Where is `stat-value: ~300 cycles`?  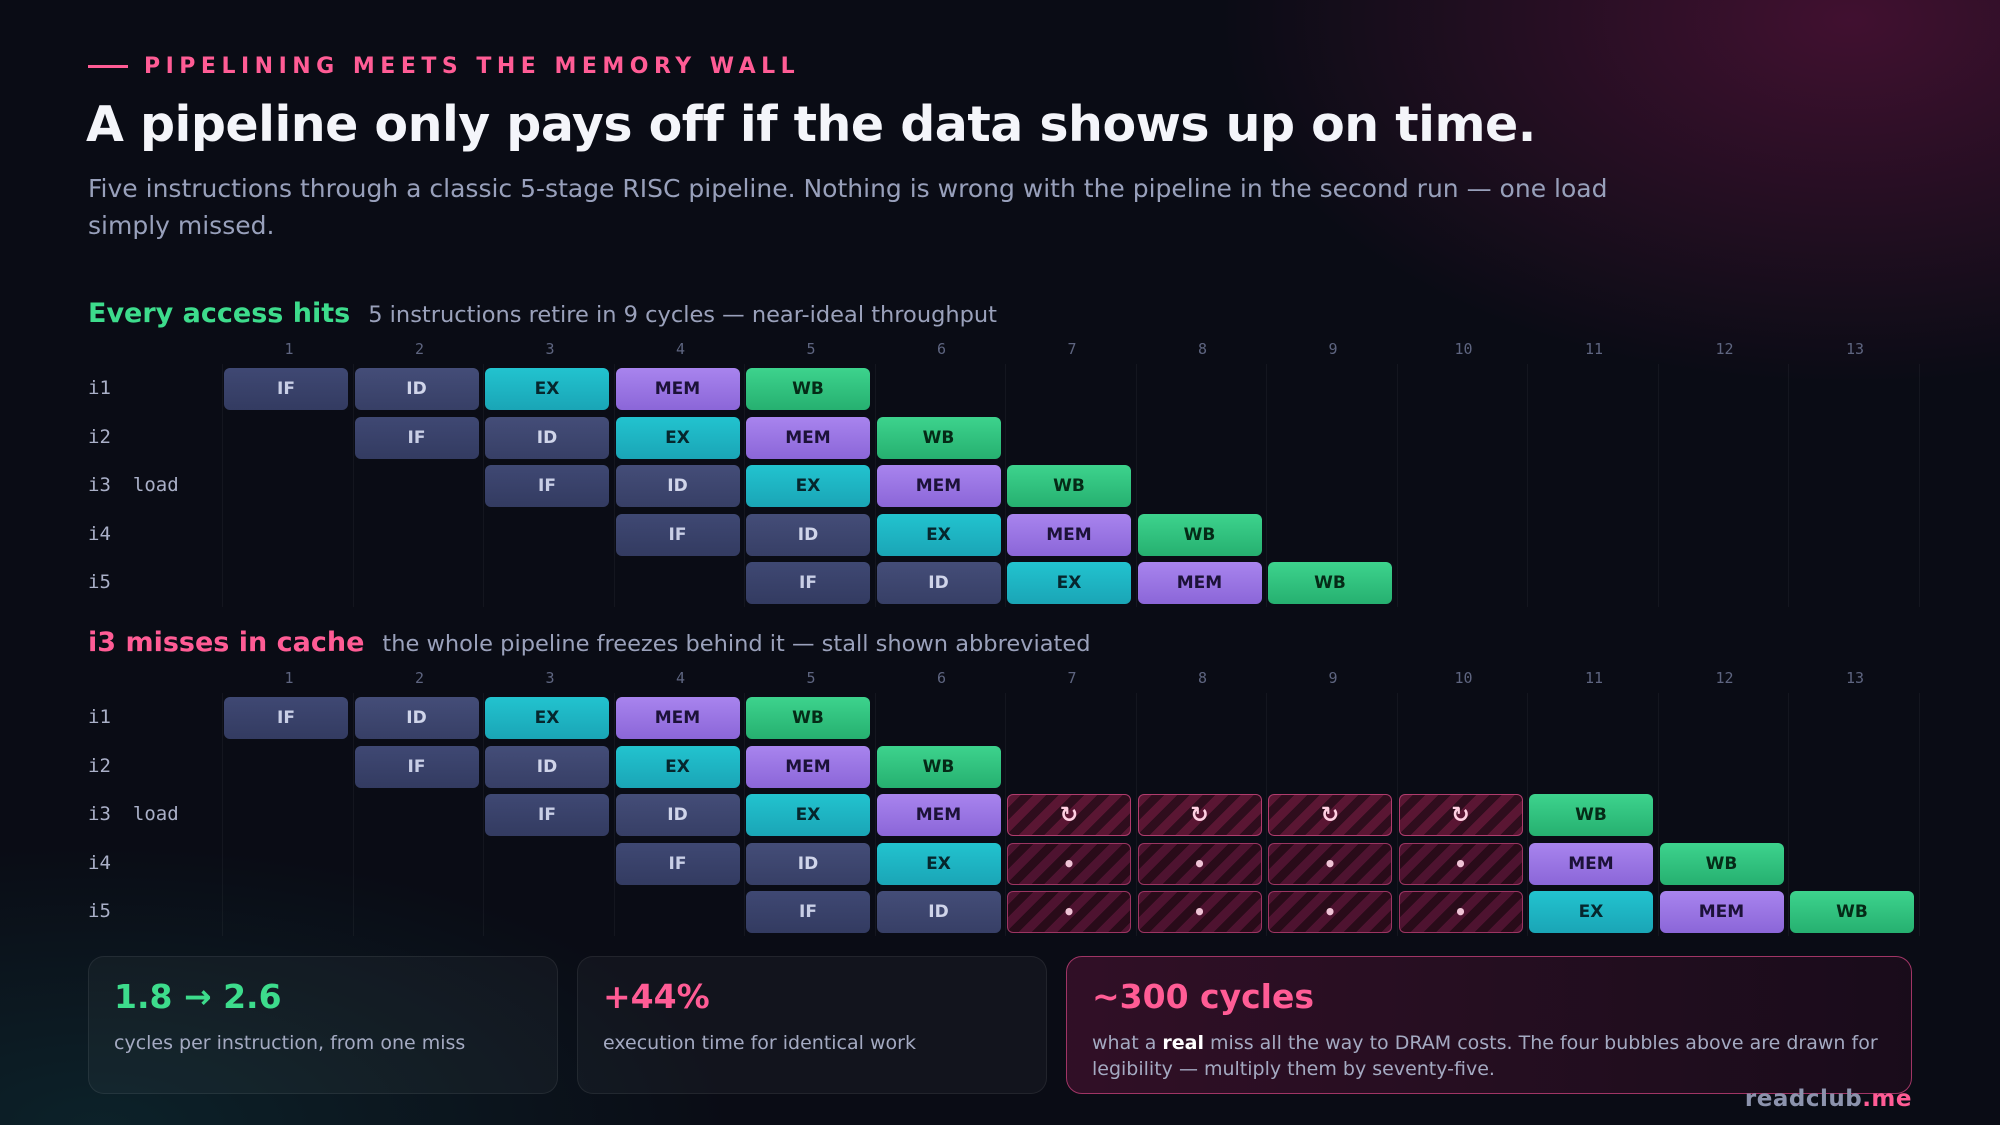 stat-value: ~300 cycles is located at coordinates (1203, 996).